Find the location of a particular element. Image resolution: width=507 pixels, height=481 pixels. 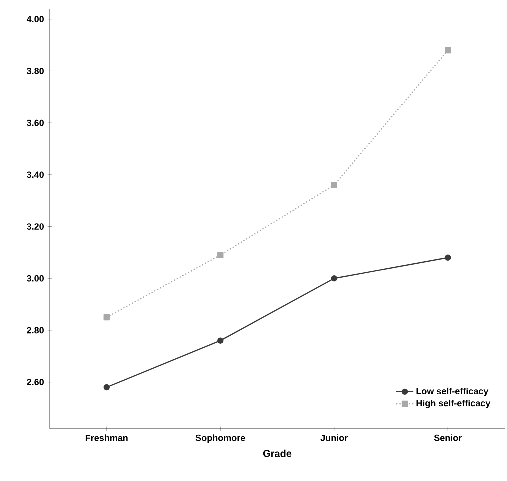

x-tick-label: Sophomore is located at coordinates (221, 439).